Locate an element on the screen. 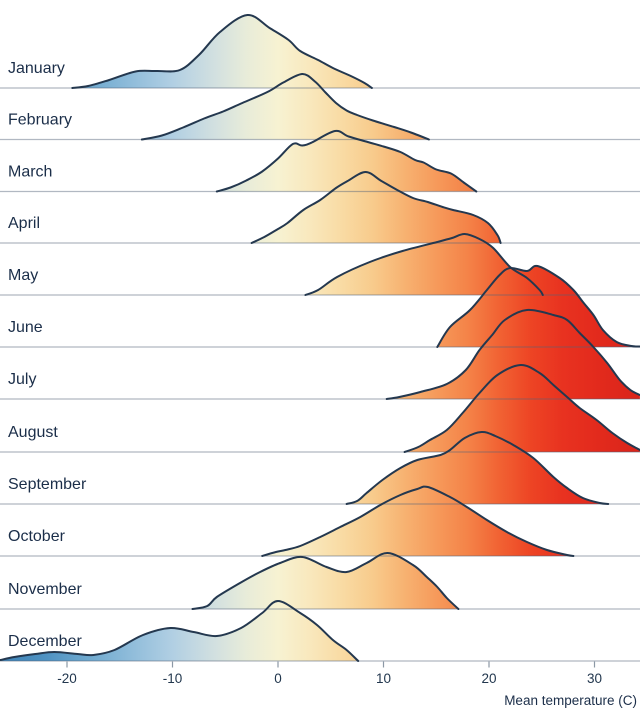  ridge-outline-june is located at coordinates (538, 306).